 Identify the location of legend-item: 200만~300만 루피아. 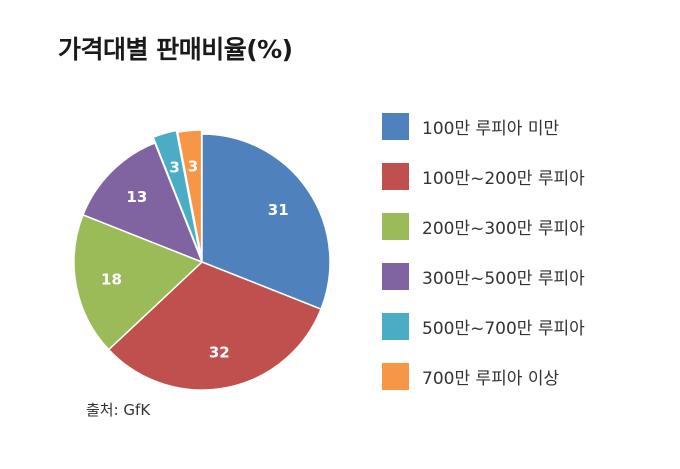
(483, 226).